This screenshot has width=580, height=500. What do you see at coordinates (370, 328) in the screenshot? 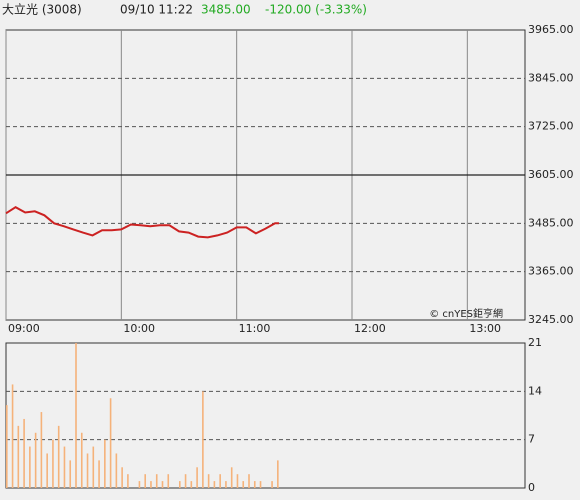
I see `x-tick-label: 12:00` at bounding box center [370, 328].